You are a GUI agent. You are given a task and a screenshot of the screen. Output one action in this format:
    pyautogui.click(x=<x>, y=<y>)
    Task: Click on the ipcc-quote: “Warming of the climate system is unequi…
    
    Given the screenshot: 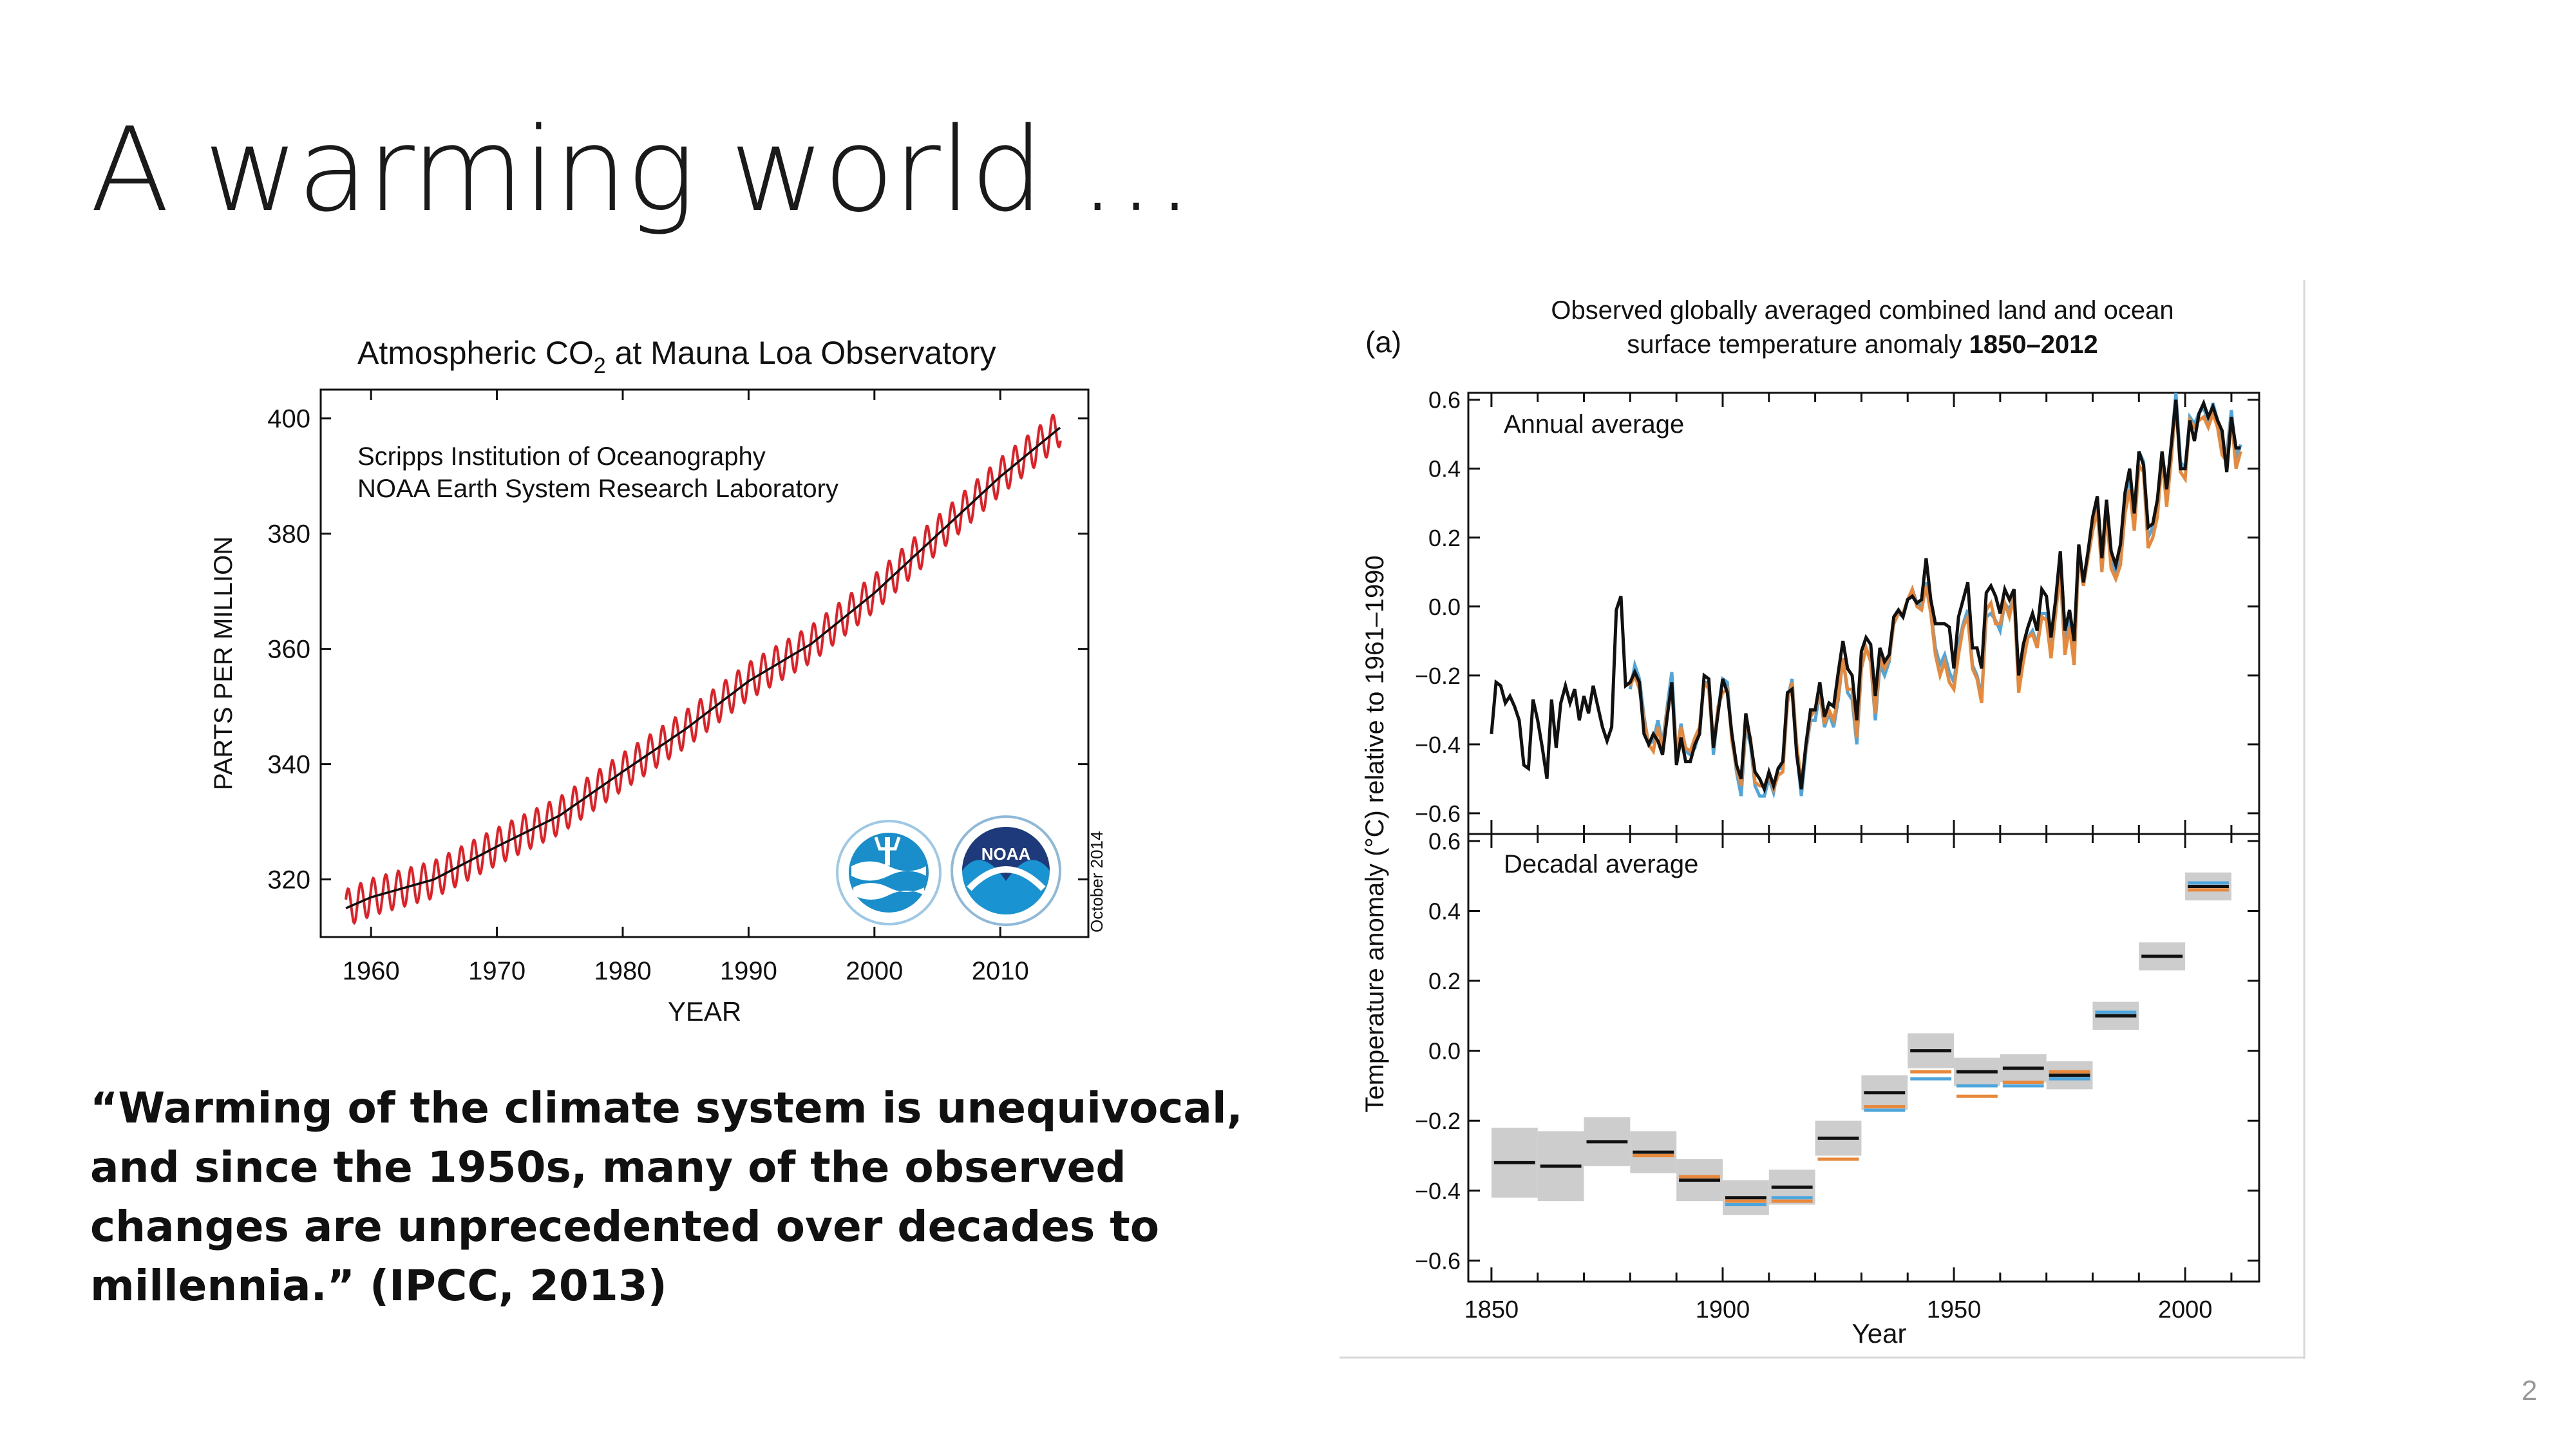 What is the action you would take?
    pyautogui.click(x=666, y=1197)
    